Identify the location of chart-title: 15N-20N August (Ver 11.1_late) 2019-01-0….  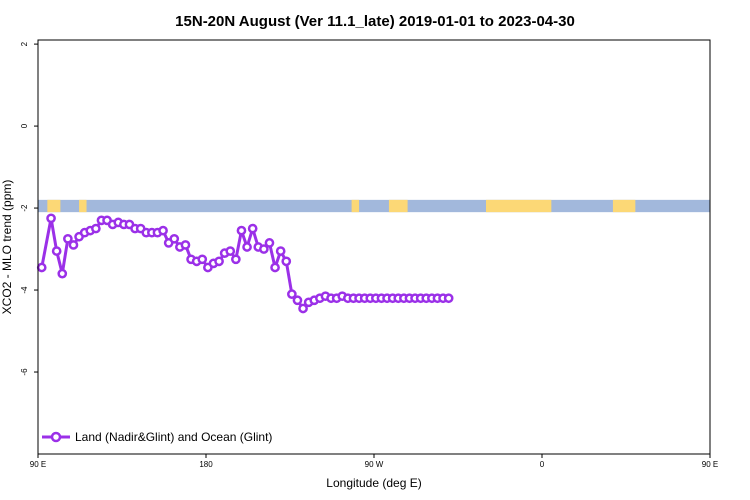
(375, 21).